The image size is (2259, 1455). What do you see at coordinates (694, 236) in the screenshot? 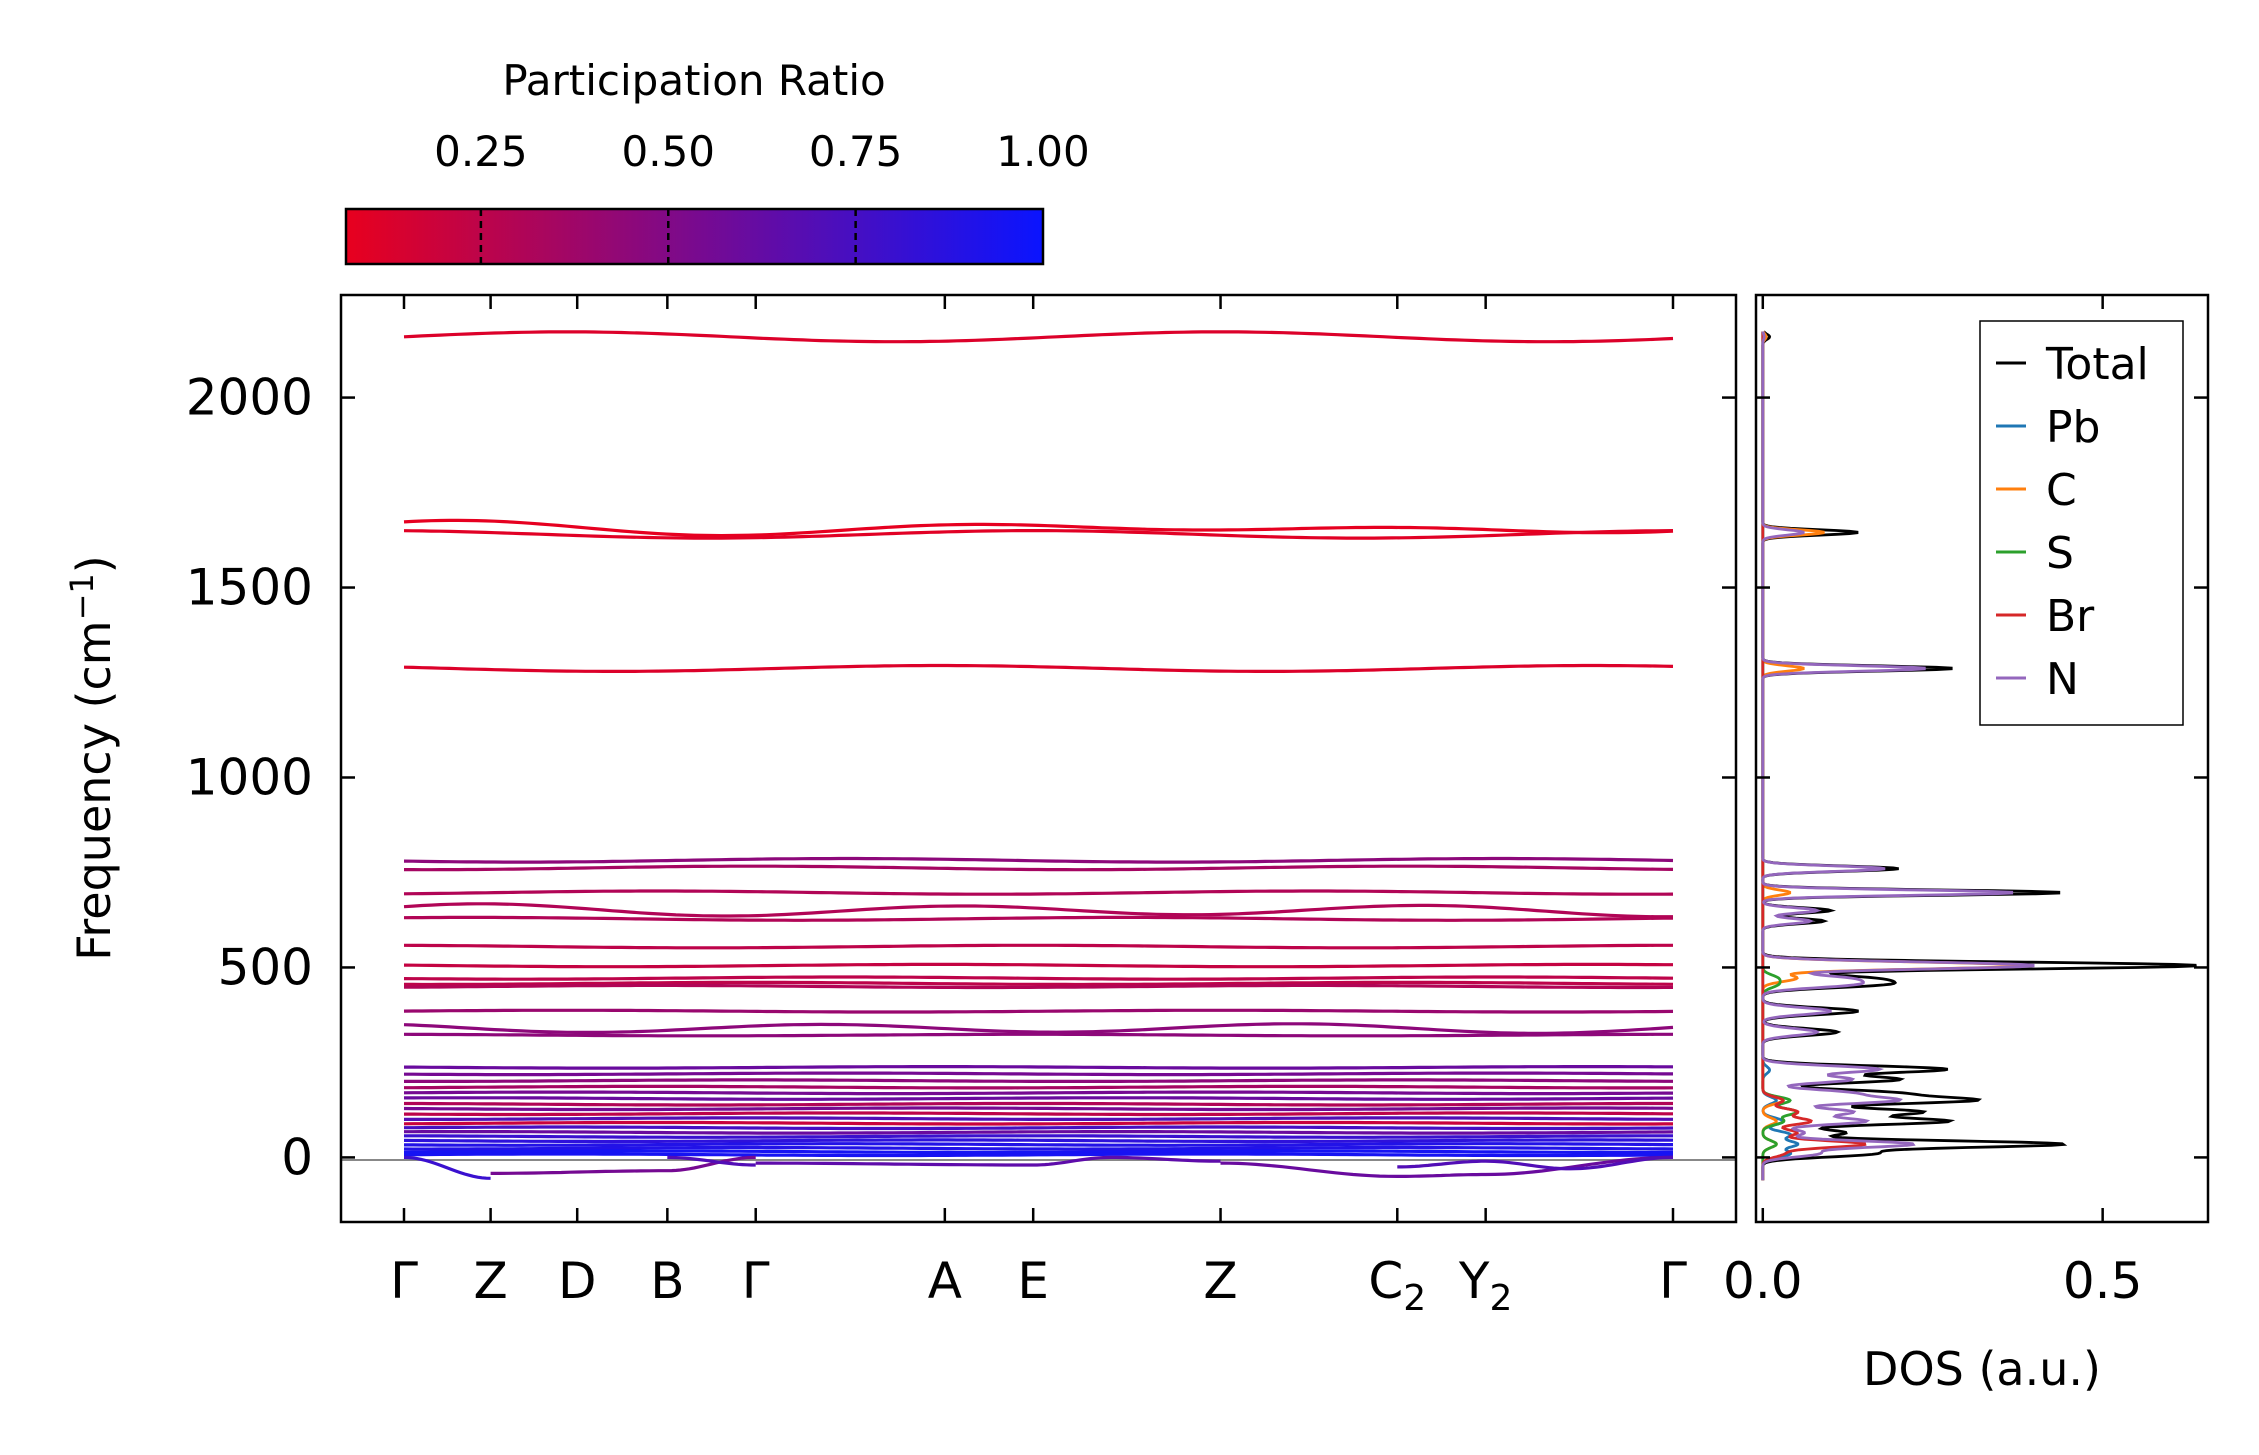
I see `colorbar-gradient` at bounding box center [694, 236].